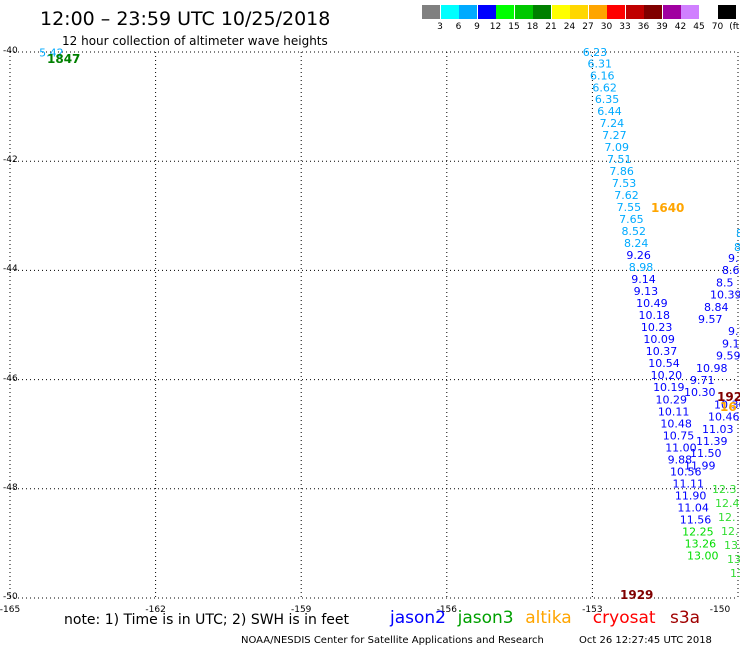 The width and height of the screenshot is (740, 650). I want to click on color-swatch-label: 15, so click(514, 27).